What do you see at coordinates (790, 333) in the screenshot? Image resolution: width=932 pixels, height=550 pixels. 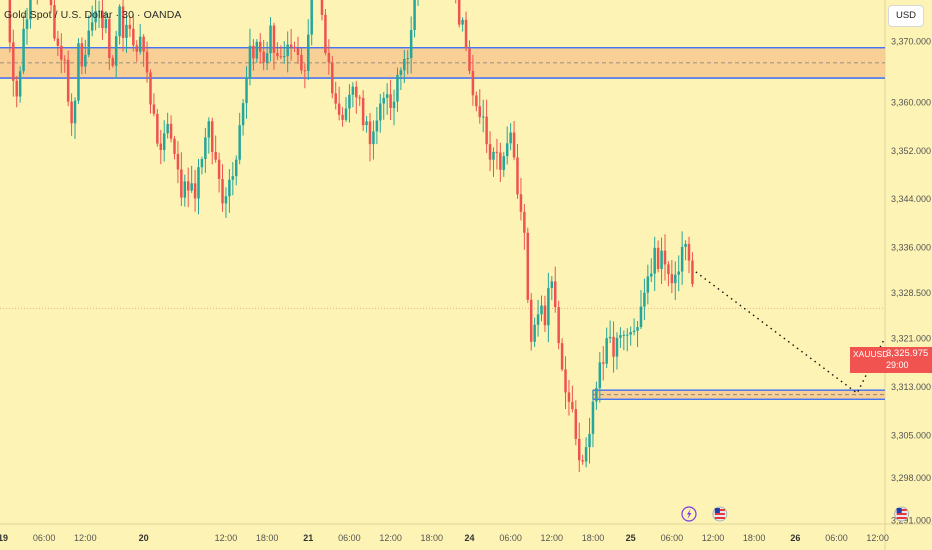 I see `projection-path` at bounding box center [790, 333].